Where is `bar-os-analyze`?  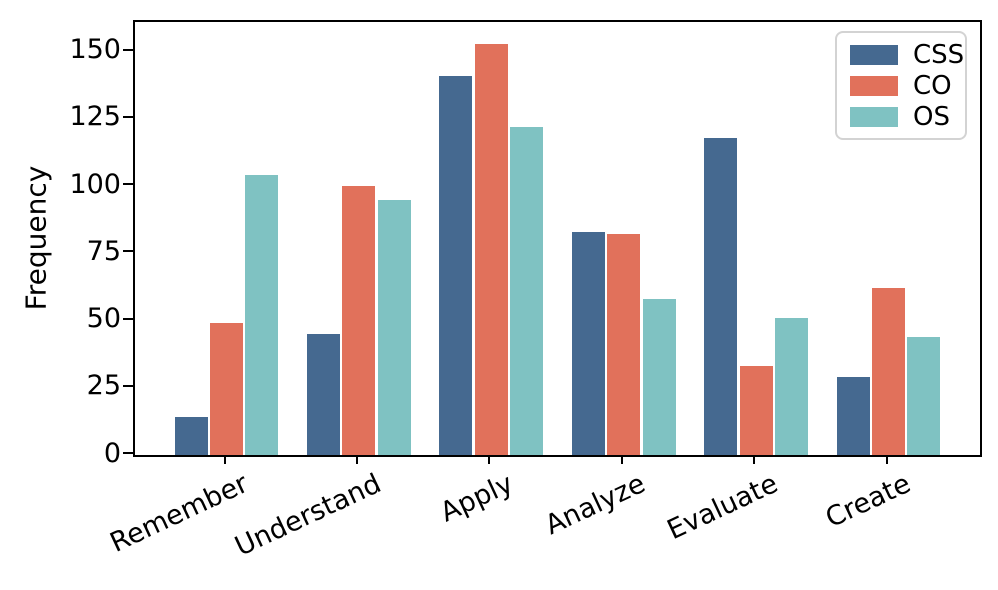
bar-os-analyze is located at coordinates (659, 377).